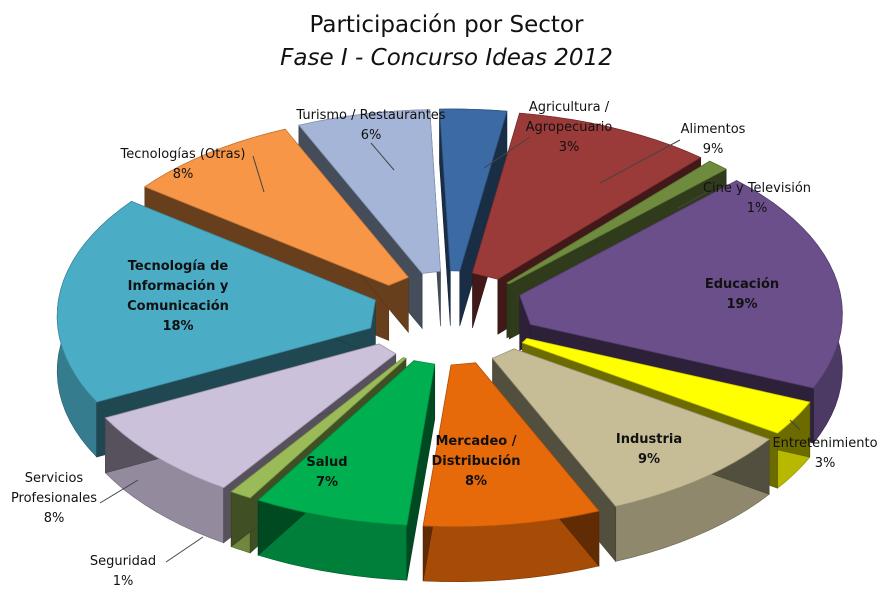 Image resolution: width=893 pixels, height=616 pixels. I want to click on slice-label-group: Industria 9%, so click(649, 449).